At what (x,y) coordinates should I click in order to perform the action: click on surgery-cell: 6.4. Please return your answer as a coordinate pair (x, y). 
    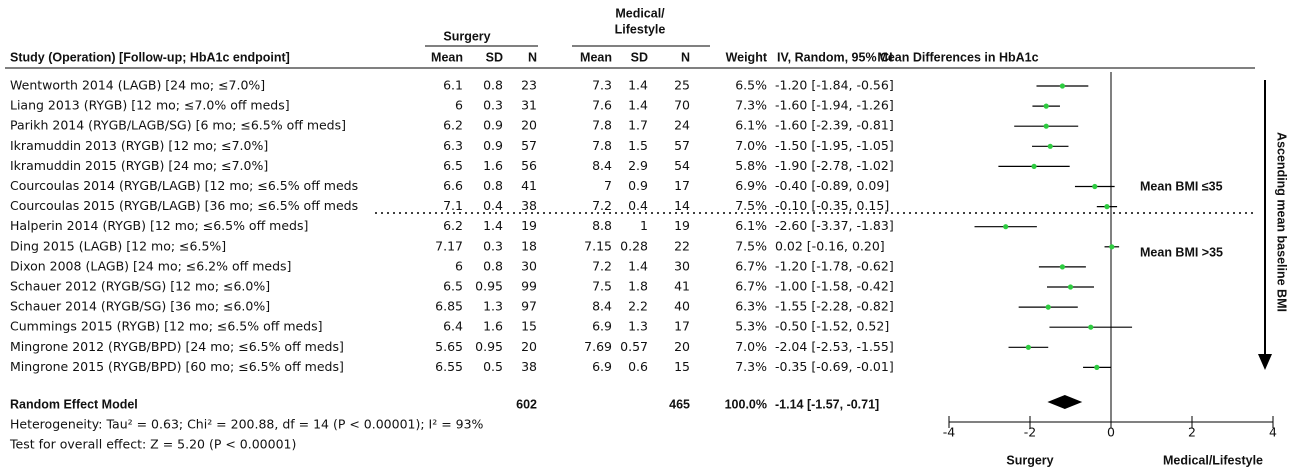
    Looking at the image, I should click on (453, 326).